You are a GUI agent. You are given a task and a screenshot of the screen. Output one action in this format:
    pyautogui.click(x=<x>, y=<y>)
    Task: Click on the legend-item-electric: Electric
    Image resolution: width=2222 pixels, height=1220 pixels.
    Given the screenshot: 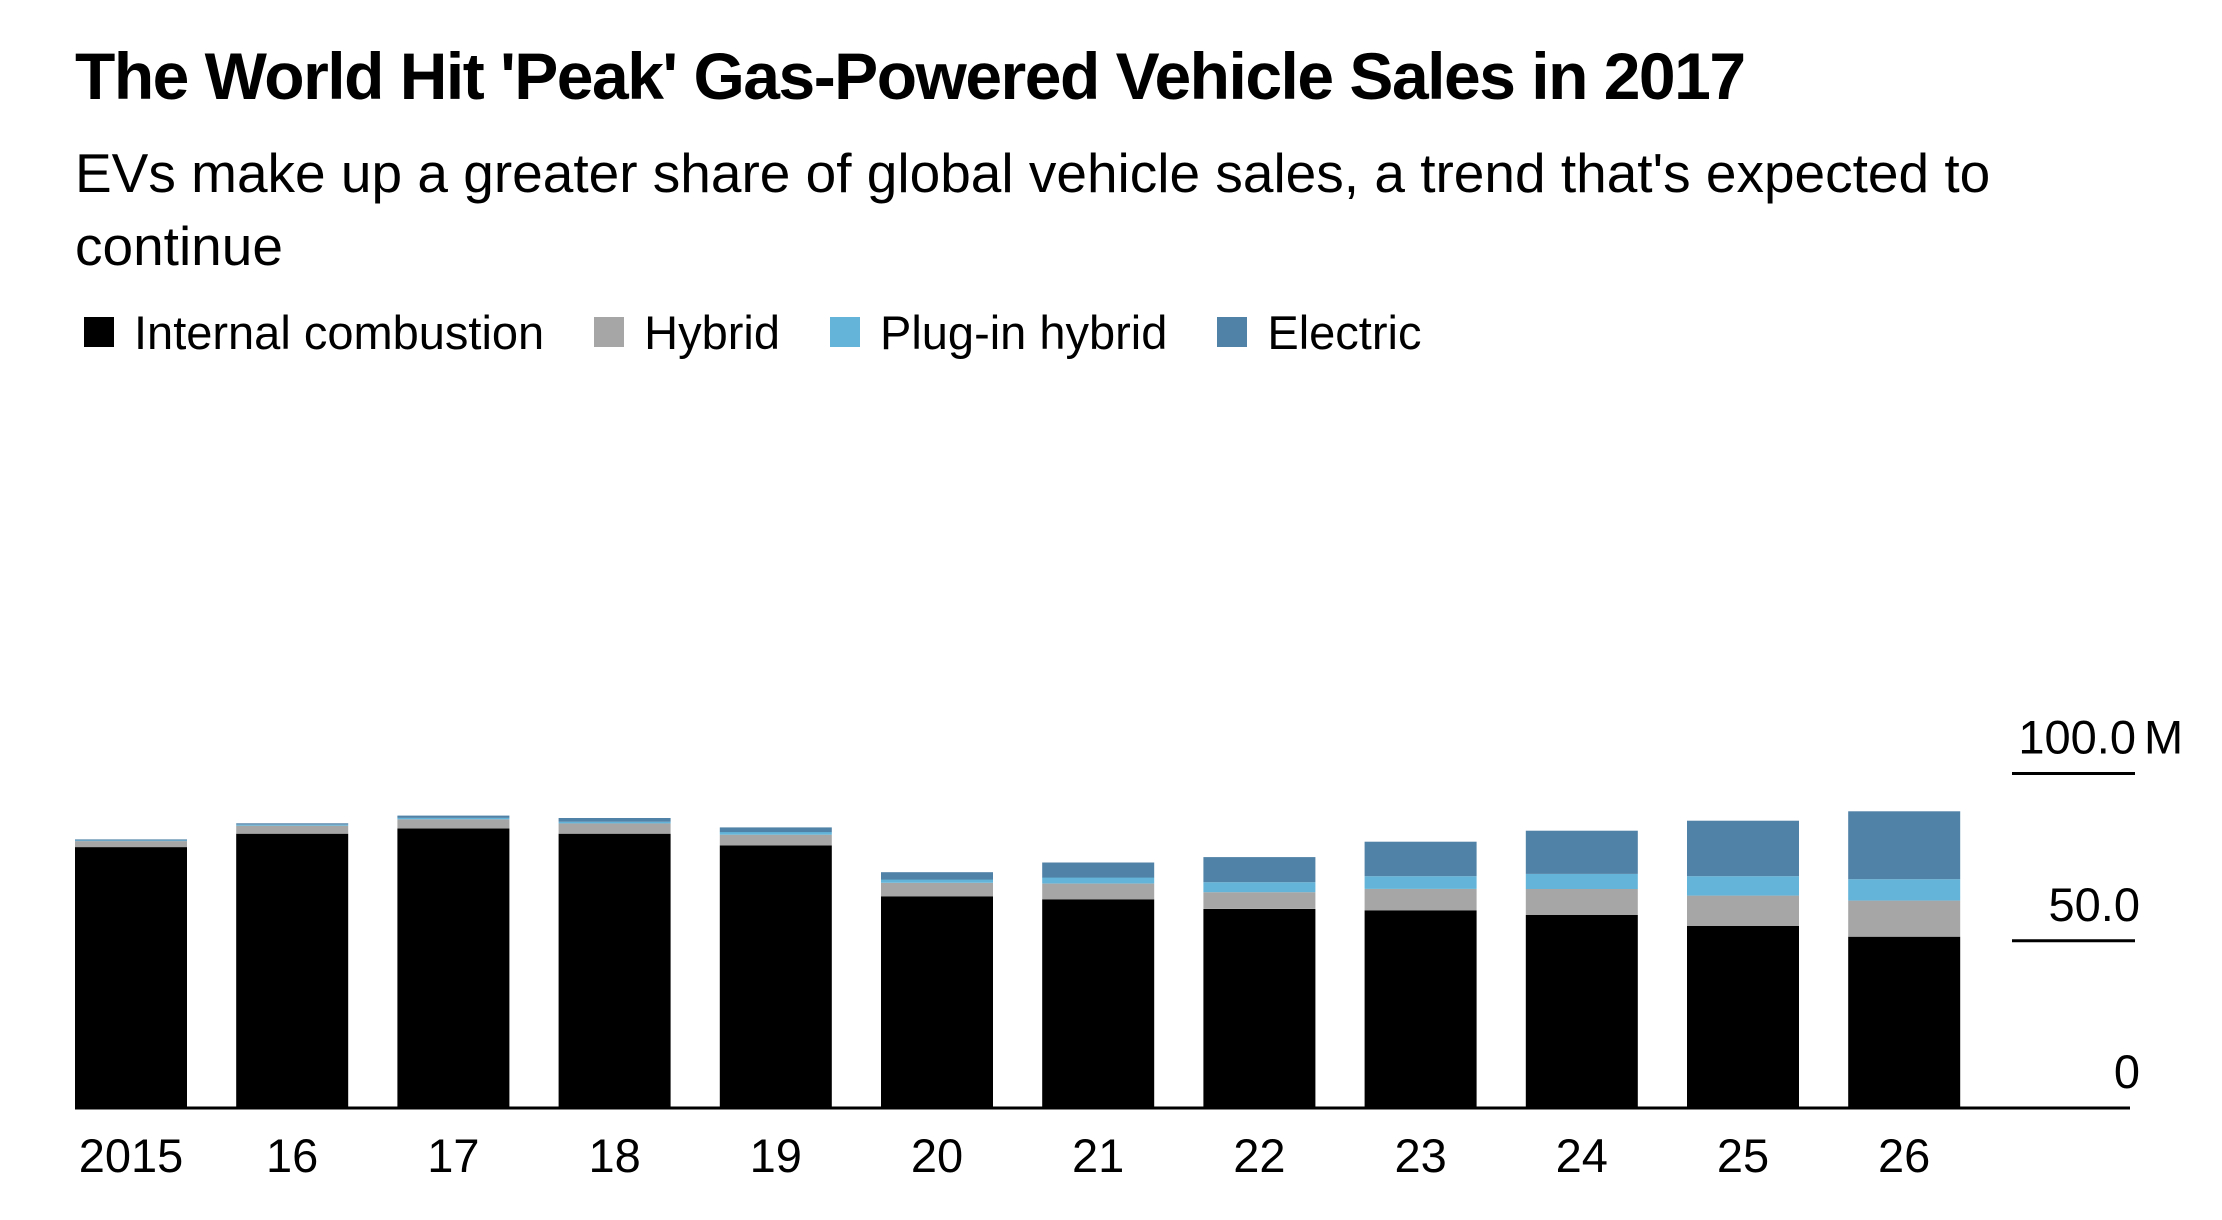 What is the action you would take?
    pyautogui.click(x=1319, y=332)
    